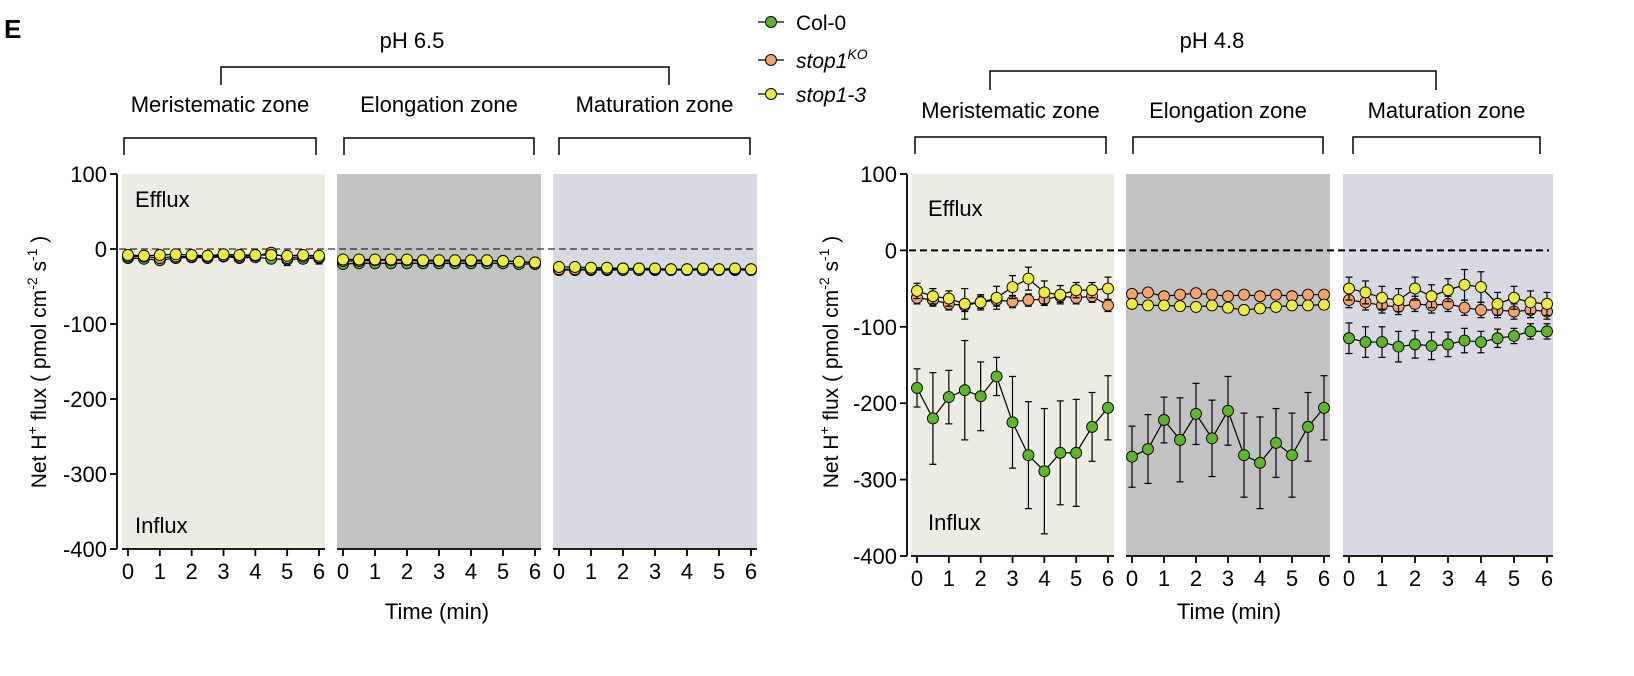 The width and height of the screenshot is (1634, 676). What do you see at coordinates (85, 399) in the screenshot?
I see `y-tick-label: -200` at bounding box center [85, 399].